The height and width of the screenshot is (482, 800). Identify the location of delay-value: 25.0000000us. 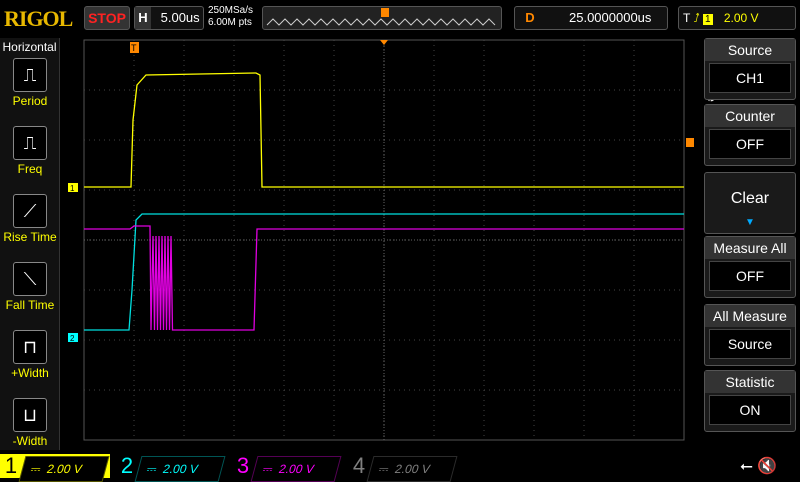
(610, 17).